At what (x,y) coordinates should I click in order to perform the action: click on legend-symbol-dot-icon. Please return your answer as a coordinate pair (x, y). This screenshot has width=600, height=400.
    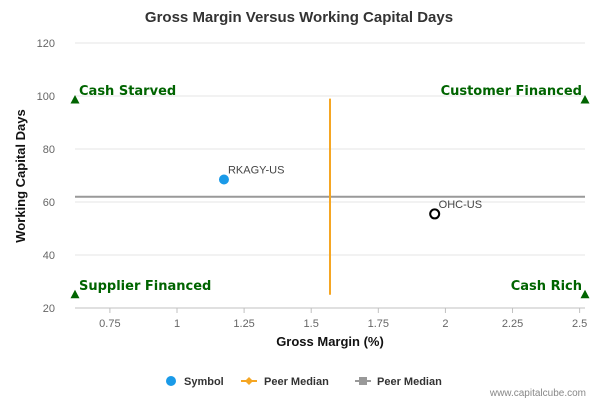
    Looking at the image, I should click on (171, 381).